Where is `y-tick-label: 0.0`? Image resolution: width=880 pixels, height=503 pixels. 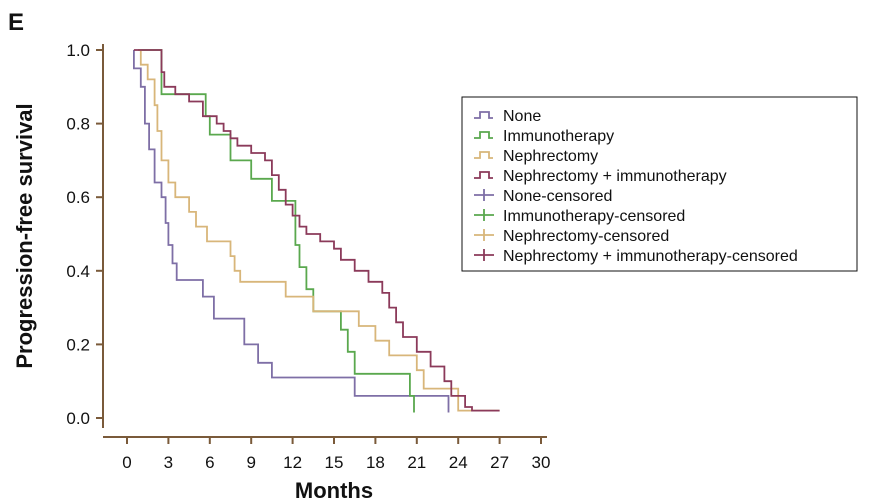
y-tick-label: 0.0 is located at coordinates (78, 418).